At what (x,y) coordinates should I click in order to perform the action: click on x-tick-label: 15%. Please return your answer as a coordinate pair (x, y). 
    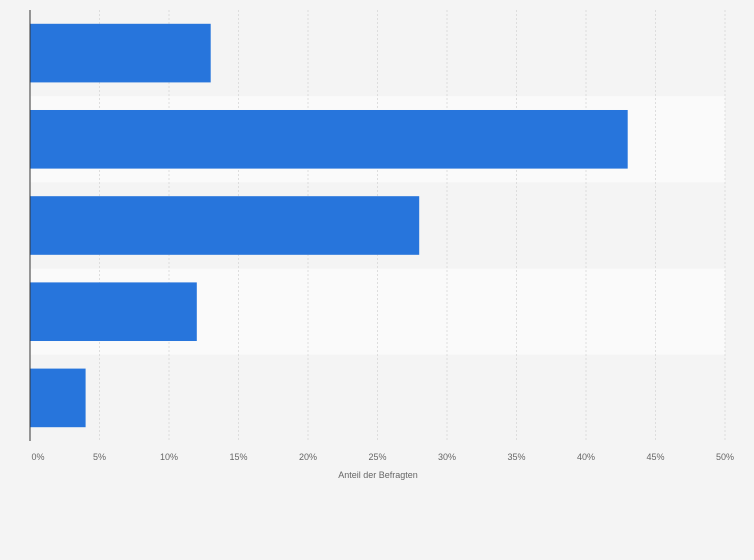
    Looking at the image, I should click on (238, 457).